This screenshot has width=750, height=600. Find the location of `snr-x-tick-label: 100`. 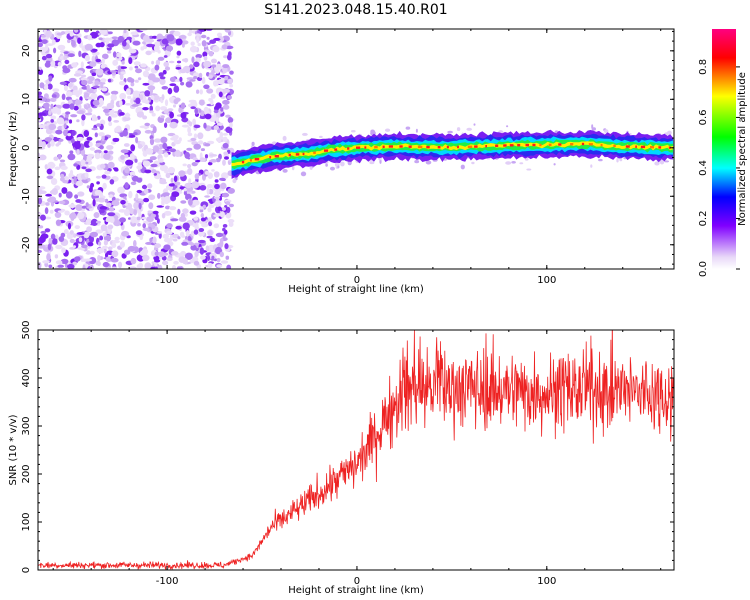

snr-x-tick-label: 100 is located at coordinates (546, 581).